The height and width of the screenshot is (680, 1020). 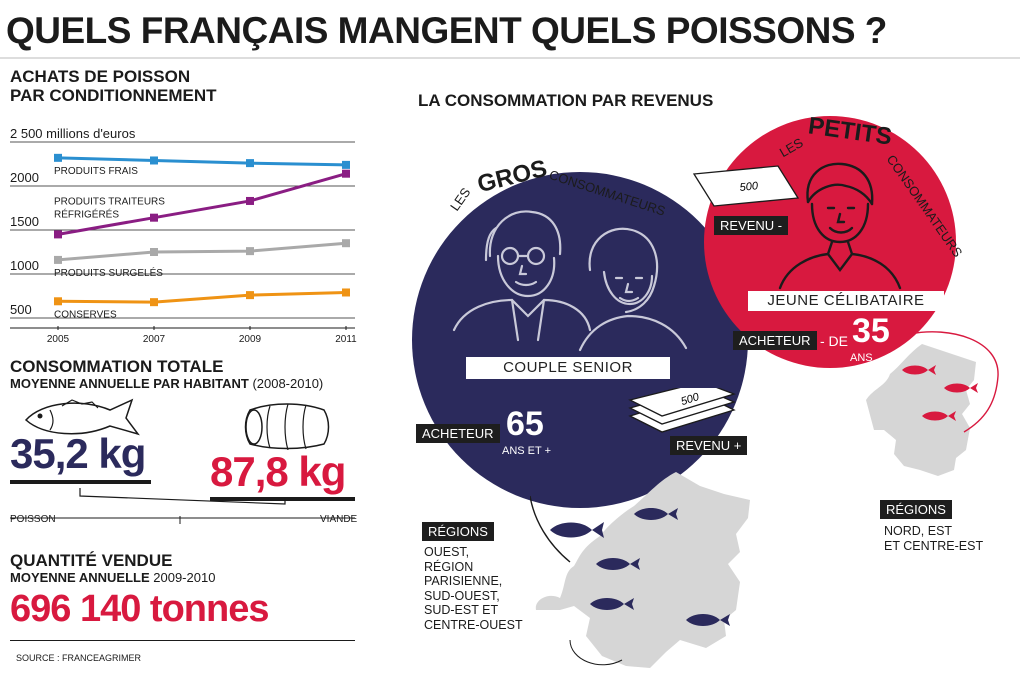 What do you see at coordinates (449, 566) in the screenshot?
I see `gros-region-item: RÉGION` at bounding box center [449, 566].